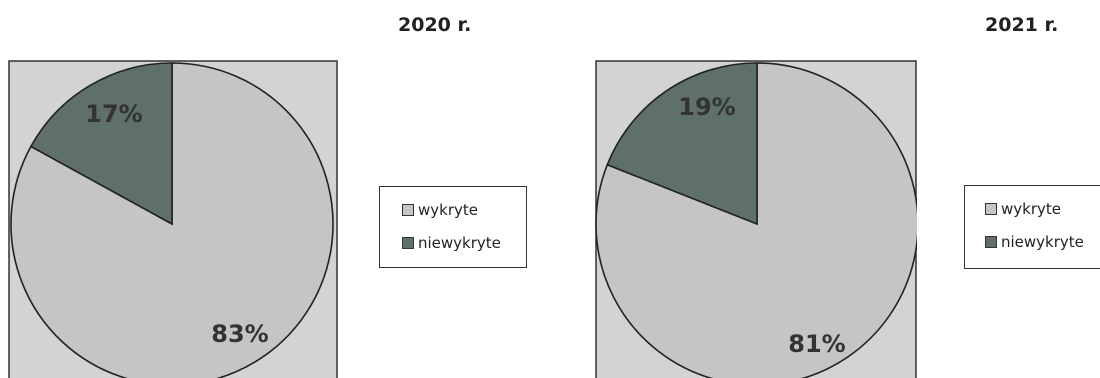 This screenshot has height=378, width=1100. Describe the element at coordinates (706, 107) in the screenshot. I see `data-label-niewykryte: 19%` at that location.